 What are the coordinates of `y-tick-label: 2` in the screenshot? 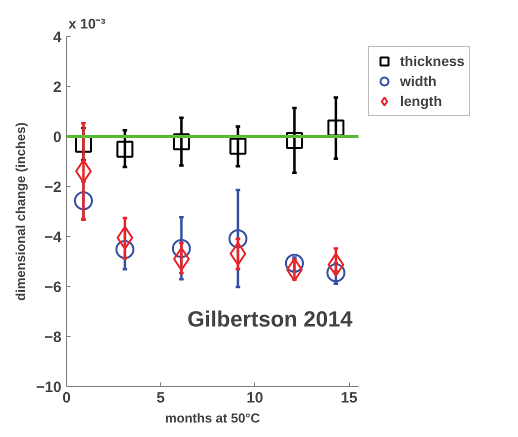 It's located at (57, 87).